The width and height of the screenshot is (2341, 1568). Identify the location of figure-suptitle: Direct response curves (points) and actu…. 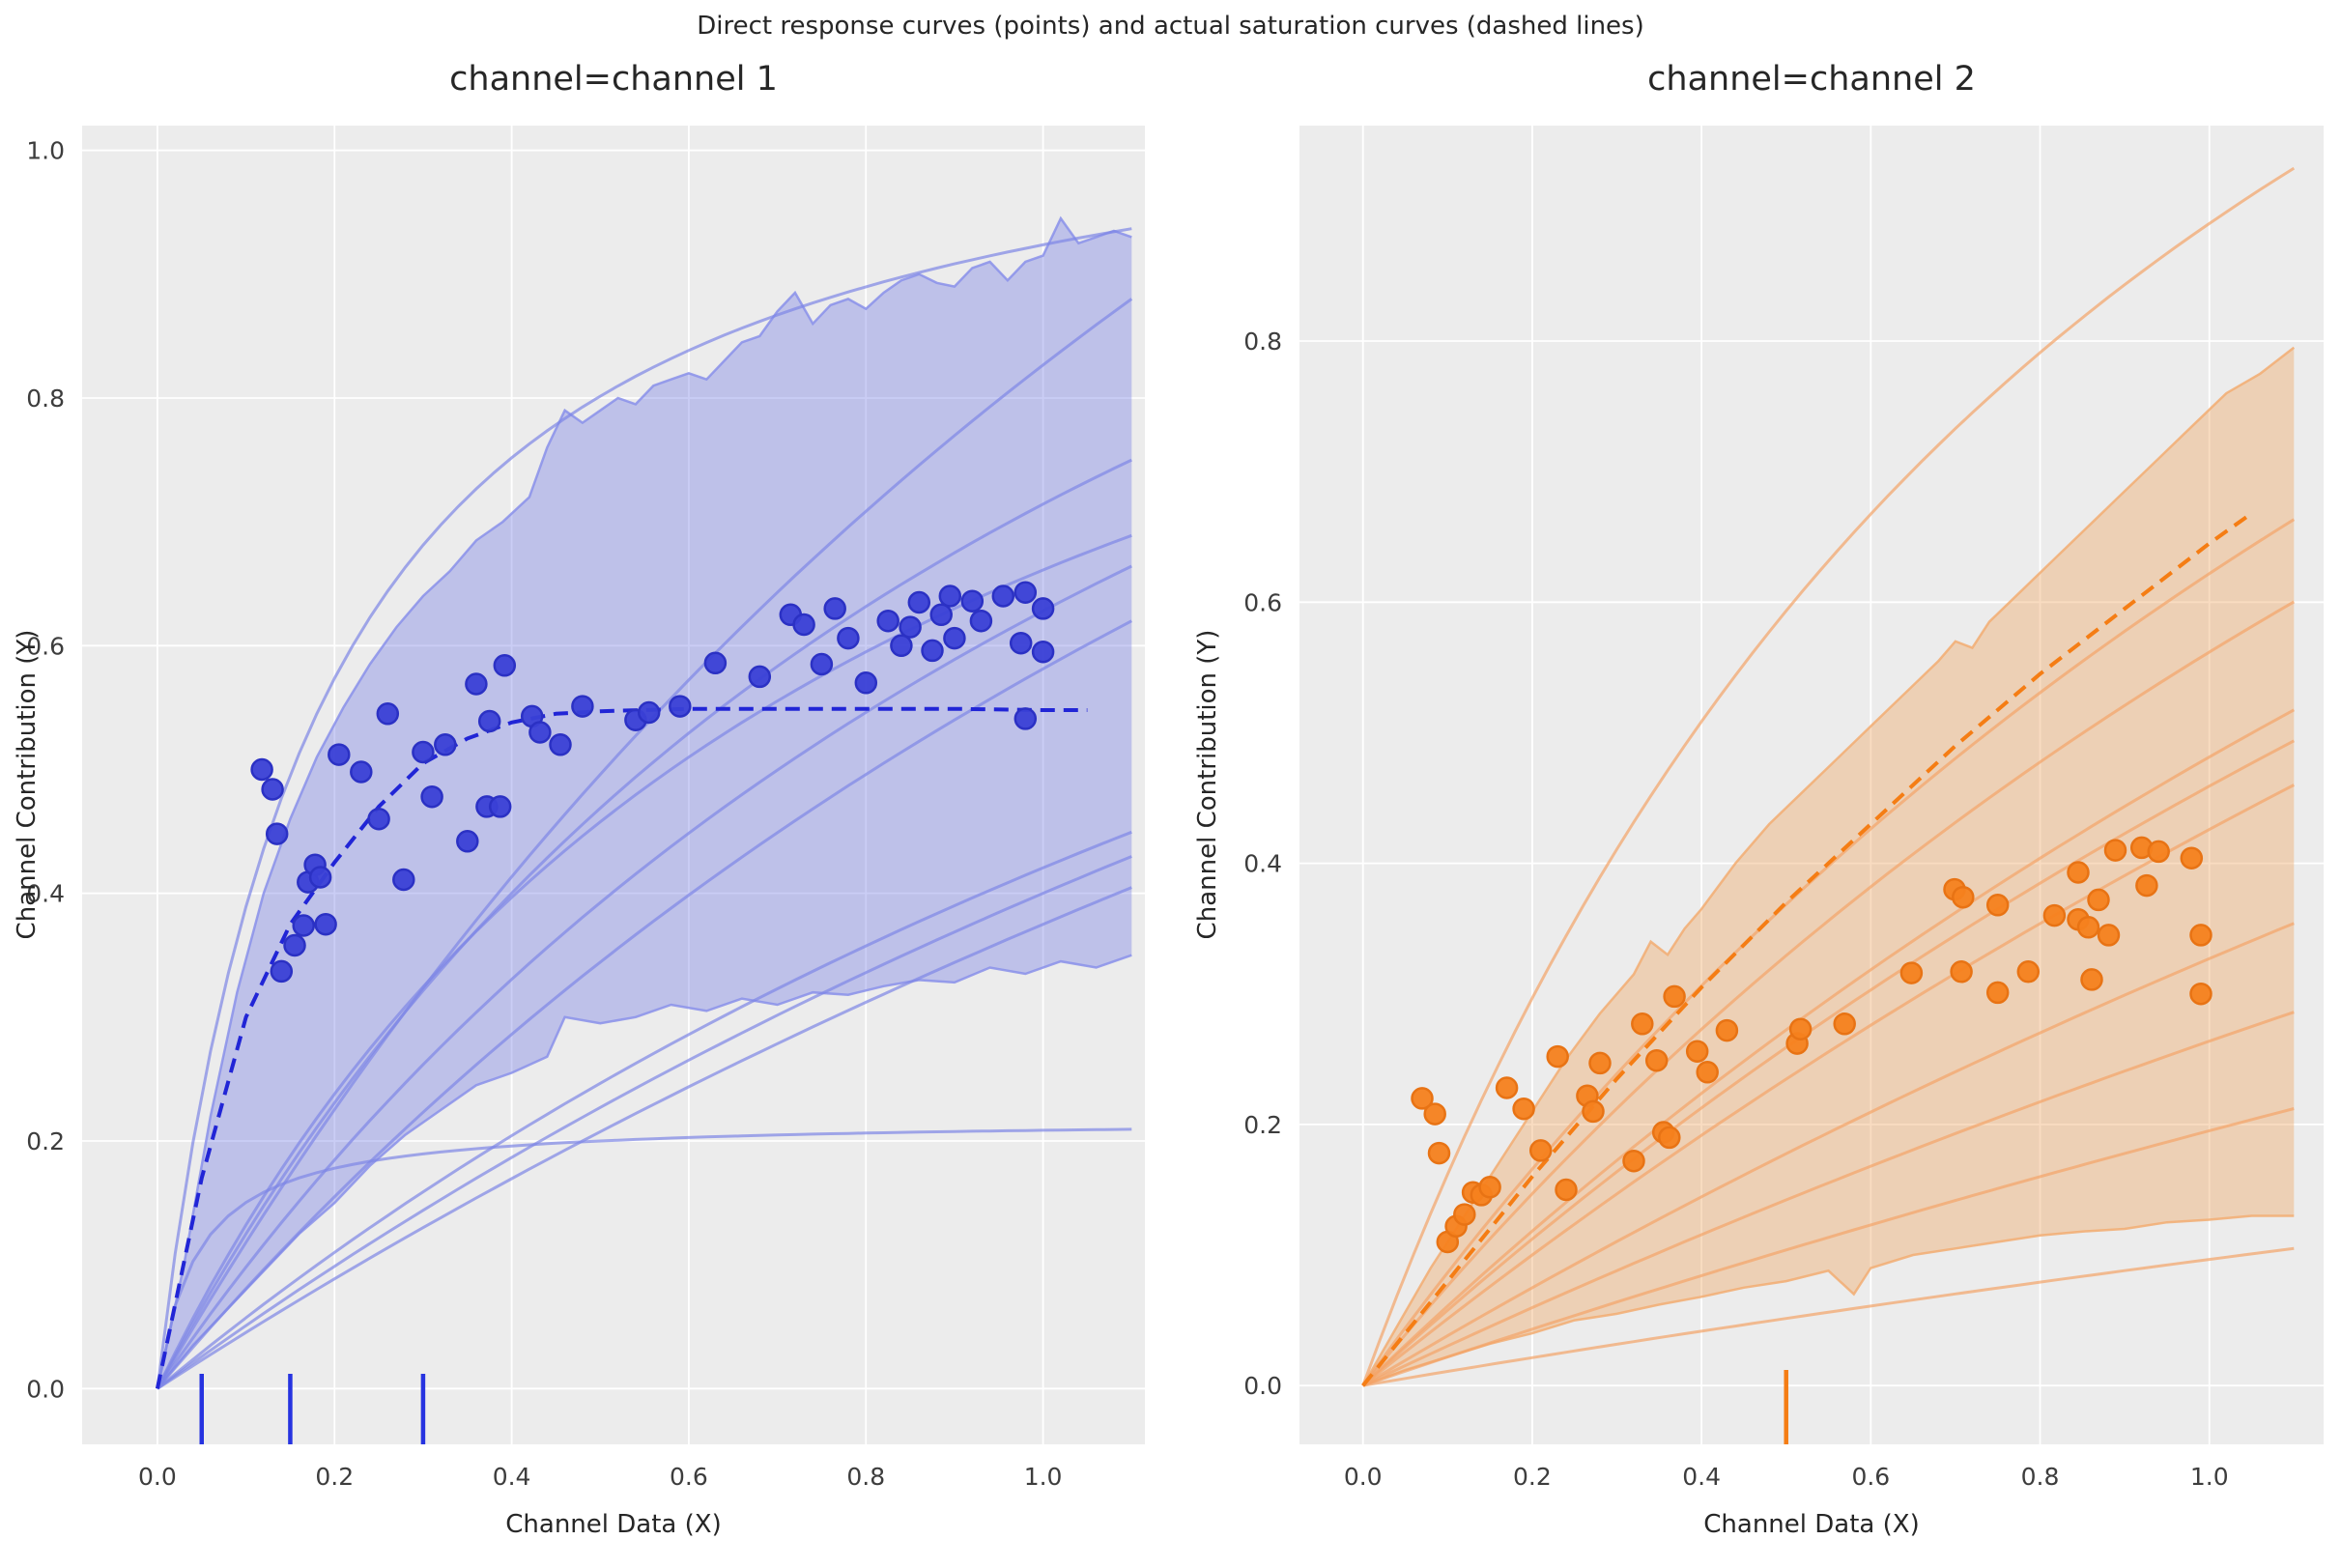
(1171, 26).